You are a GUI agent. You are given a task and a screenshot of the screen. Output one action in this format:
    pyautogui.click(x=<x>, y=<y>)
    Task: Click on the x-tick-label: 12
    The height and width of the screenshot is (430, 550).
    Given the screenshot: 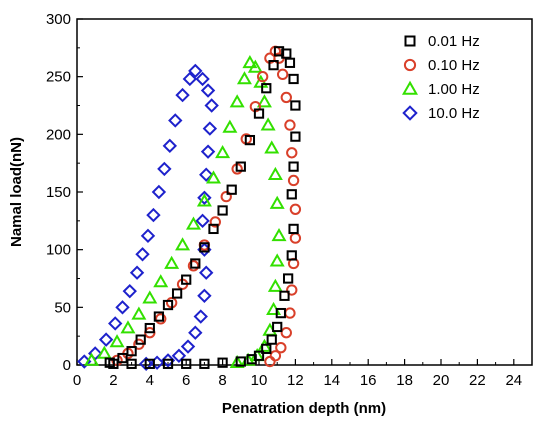 What is the action you would take?
    pyautogui.click(x=295, y=380)
    